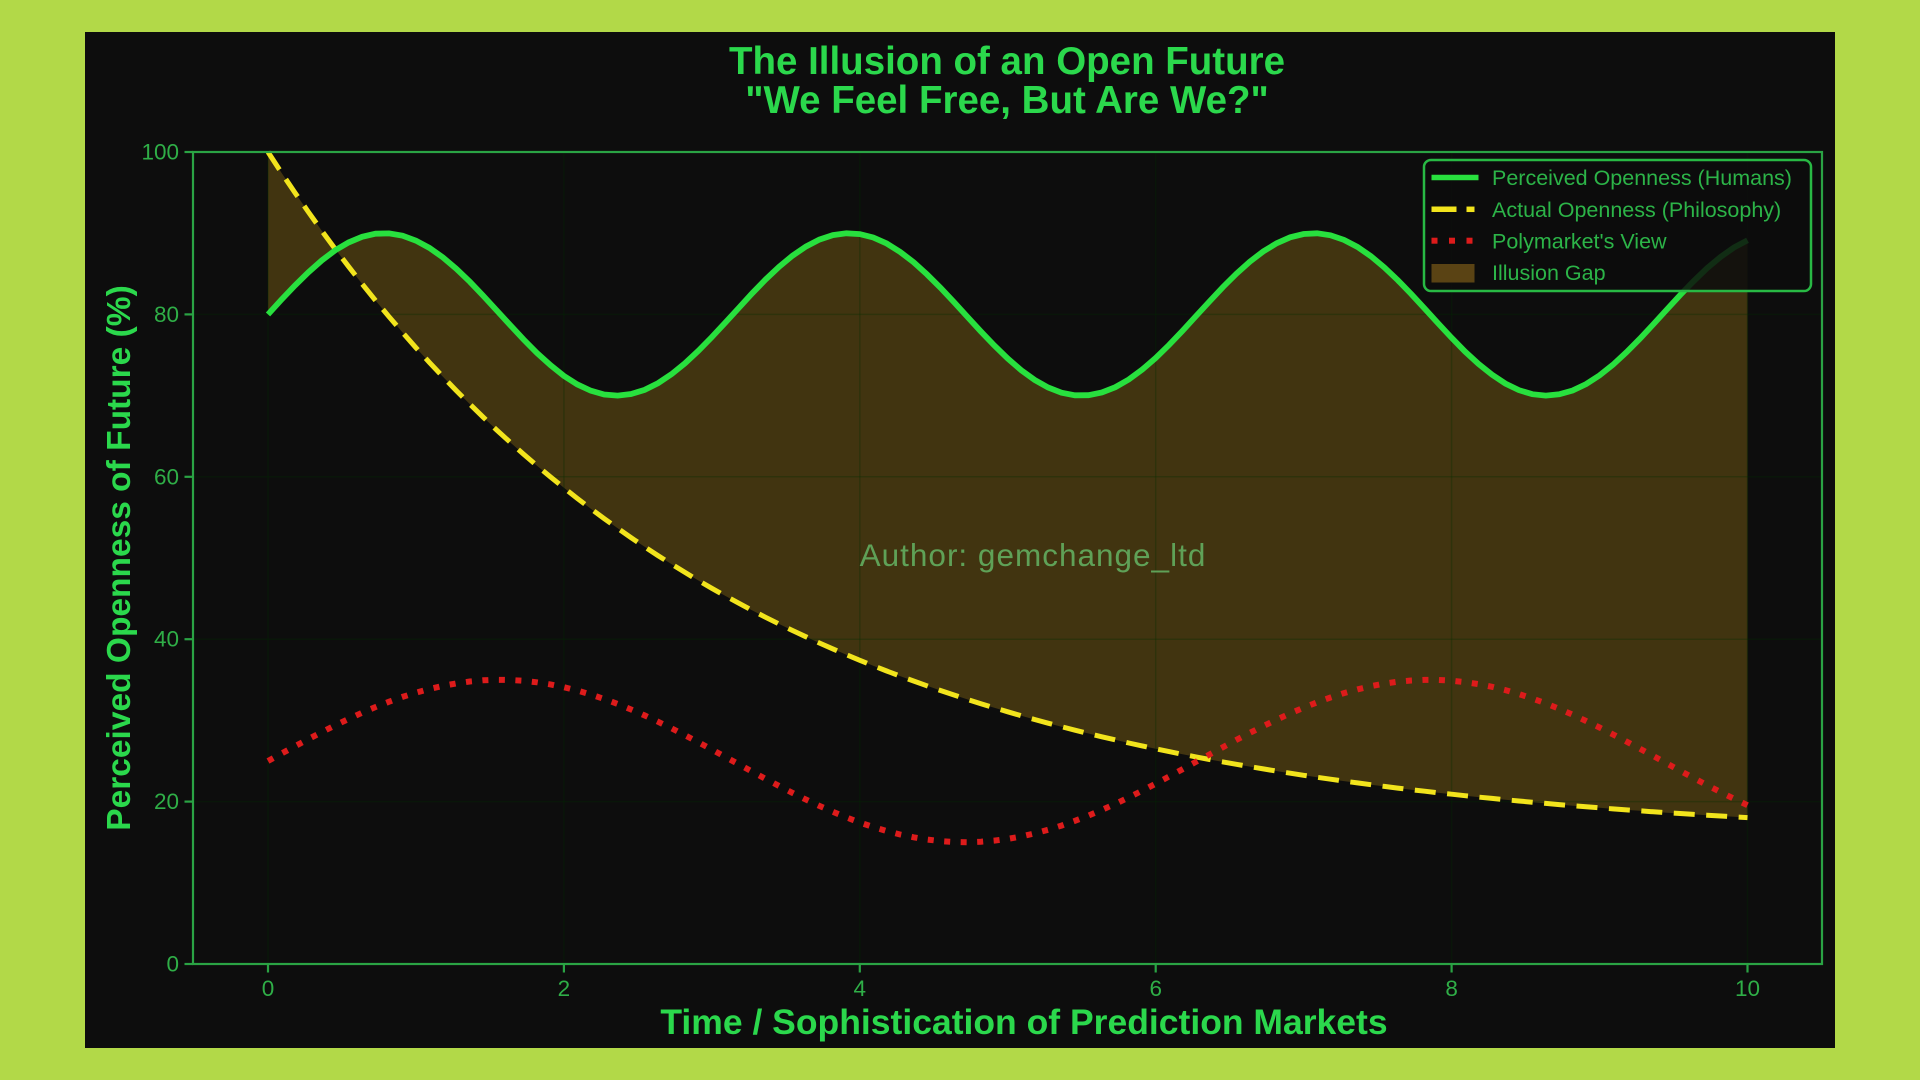 This screenshot has height=1080, width=1920. I want to click on svg-text: Actual Openness (Philosophy), so click(1636, 210).